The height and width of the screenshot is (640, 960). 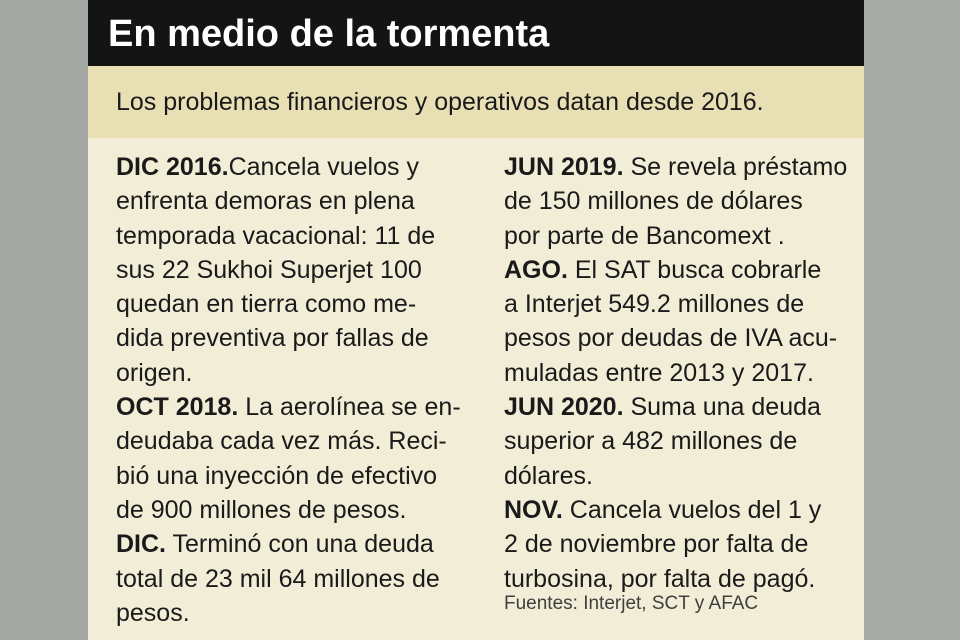 I want to click on entry-line: bió una inyección de efectivo, so click(x=277, y=475).